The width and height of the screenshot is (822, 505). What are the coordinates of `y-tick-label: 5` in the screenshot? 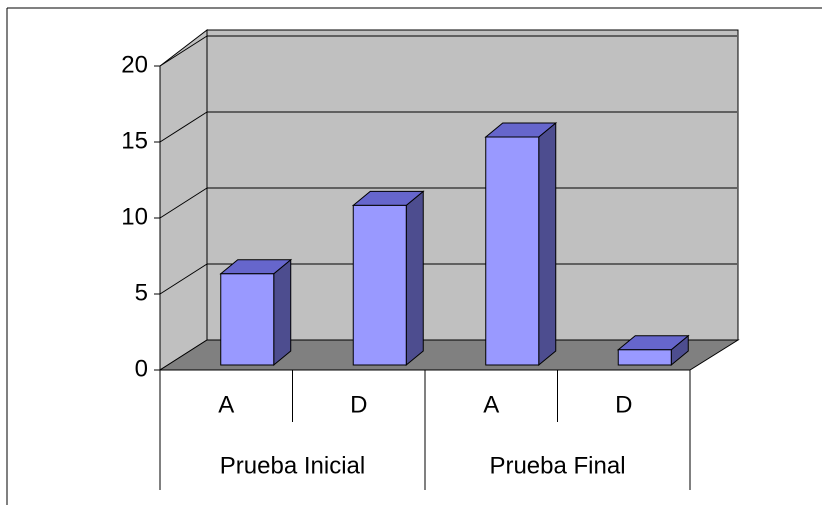 It's located at (141, 292).